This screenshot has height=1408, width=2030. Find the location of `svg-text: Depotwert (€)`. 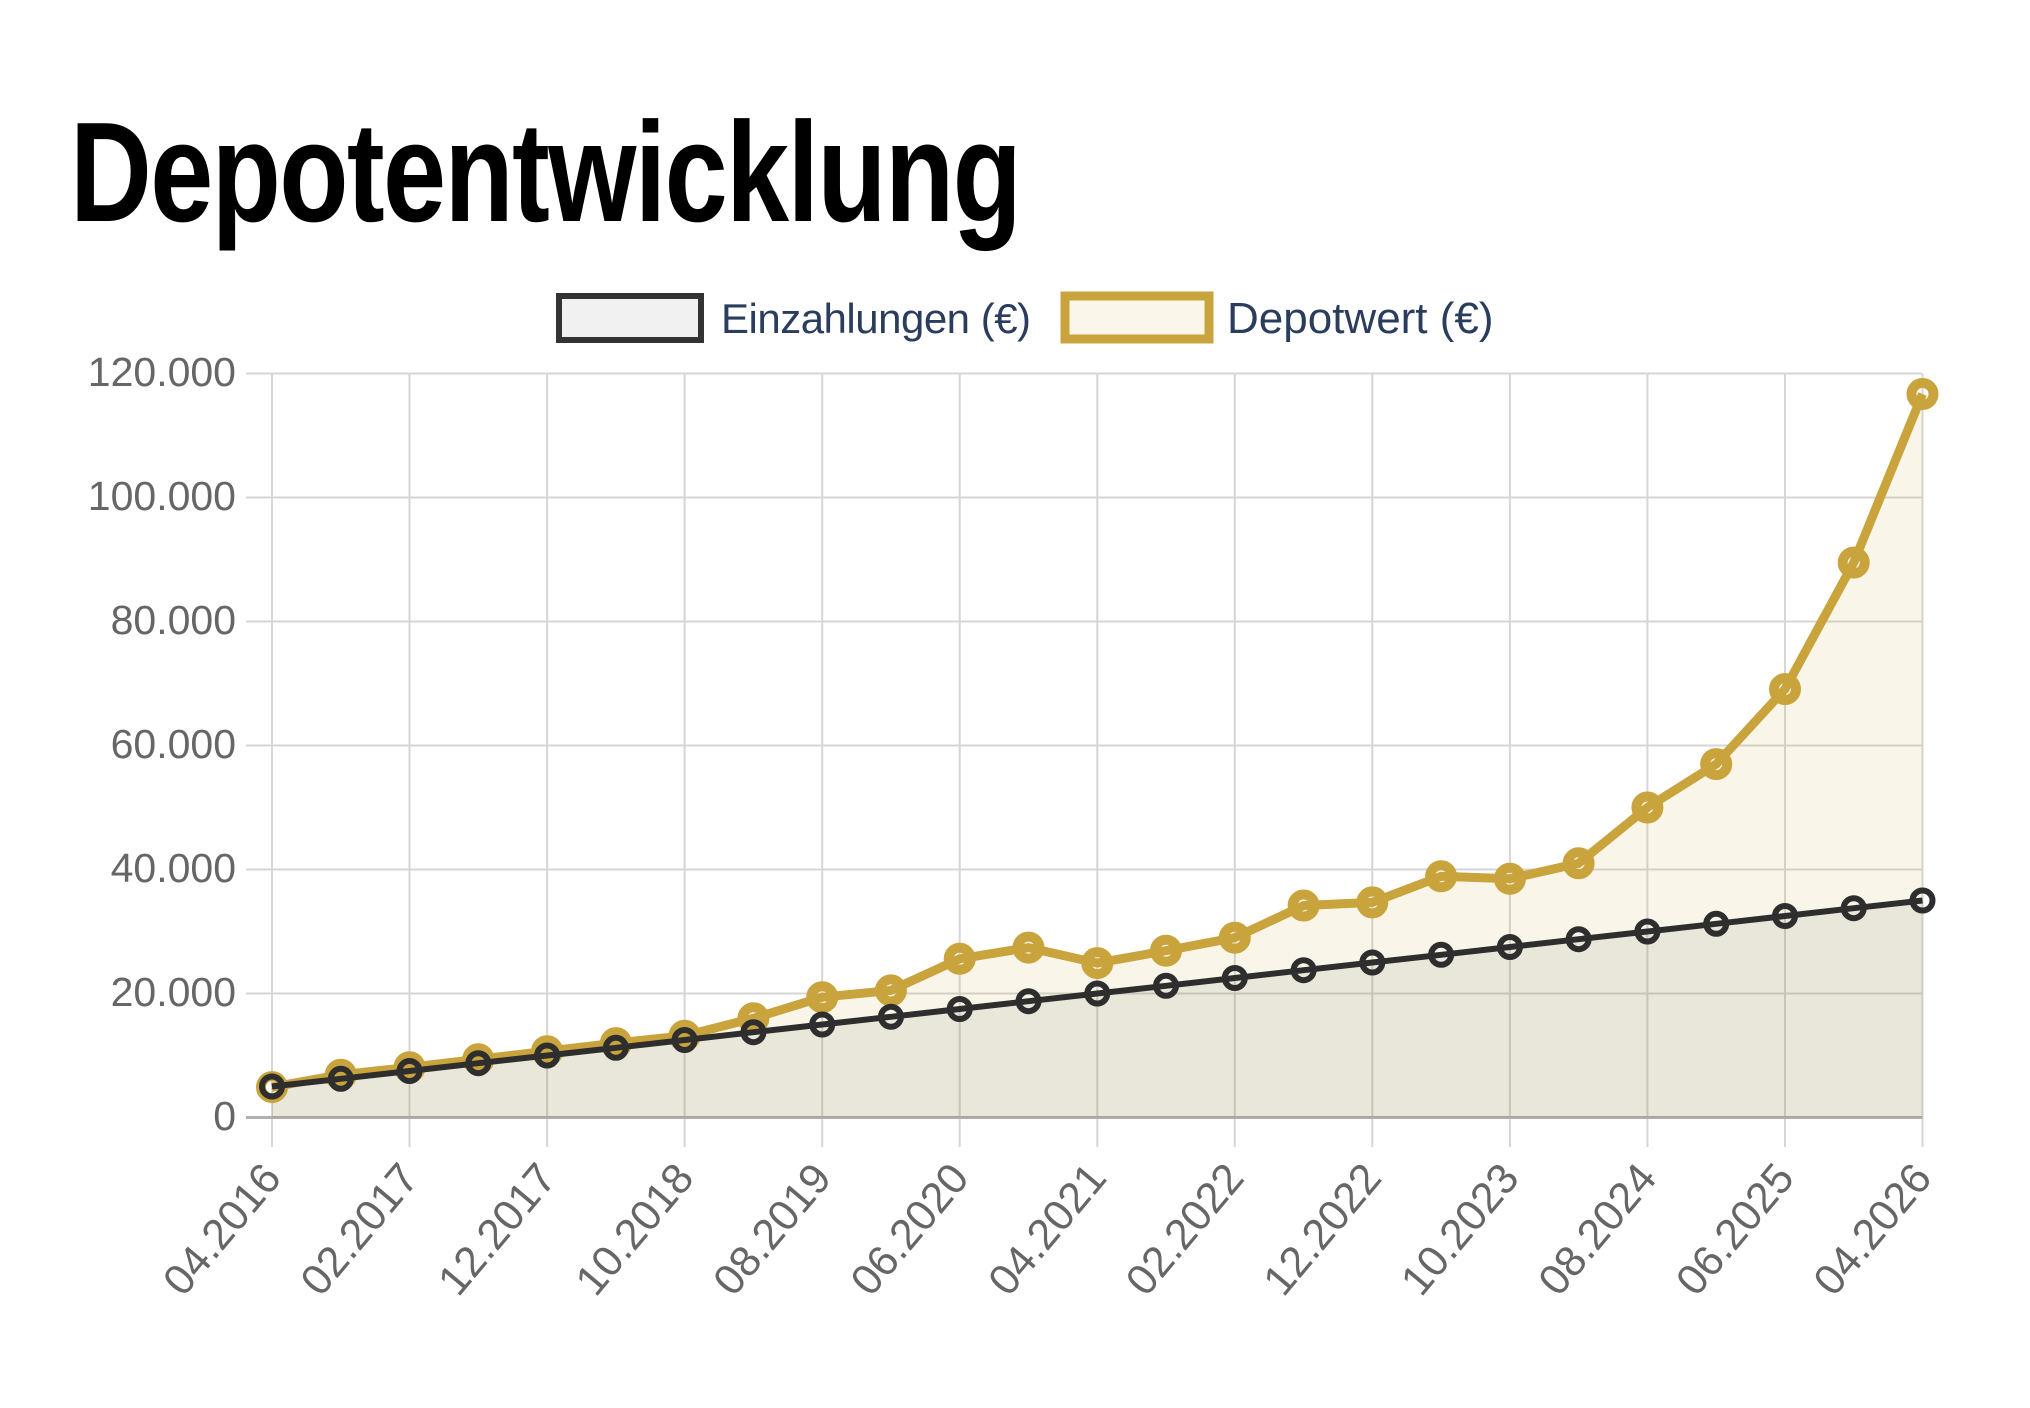

svg-text: Depotwert (€) is located at coordinates (1360, 318).